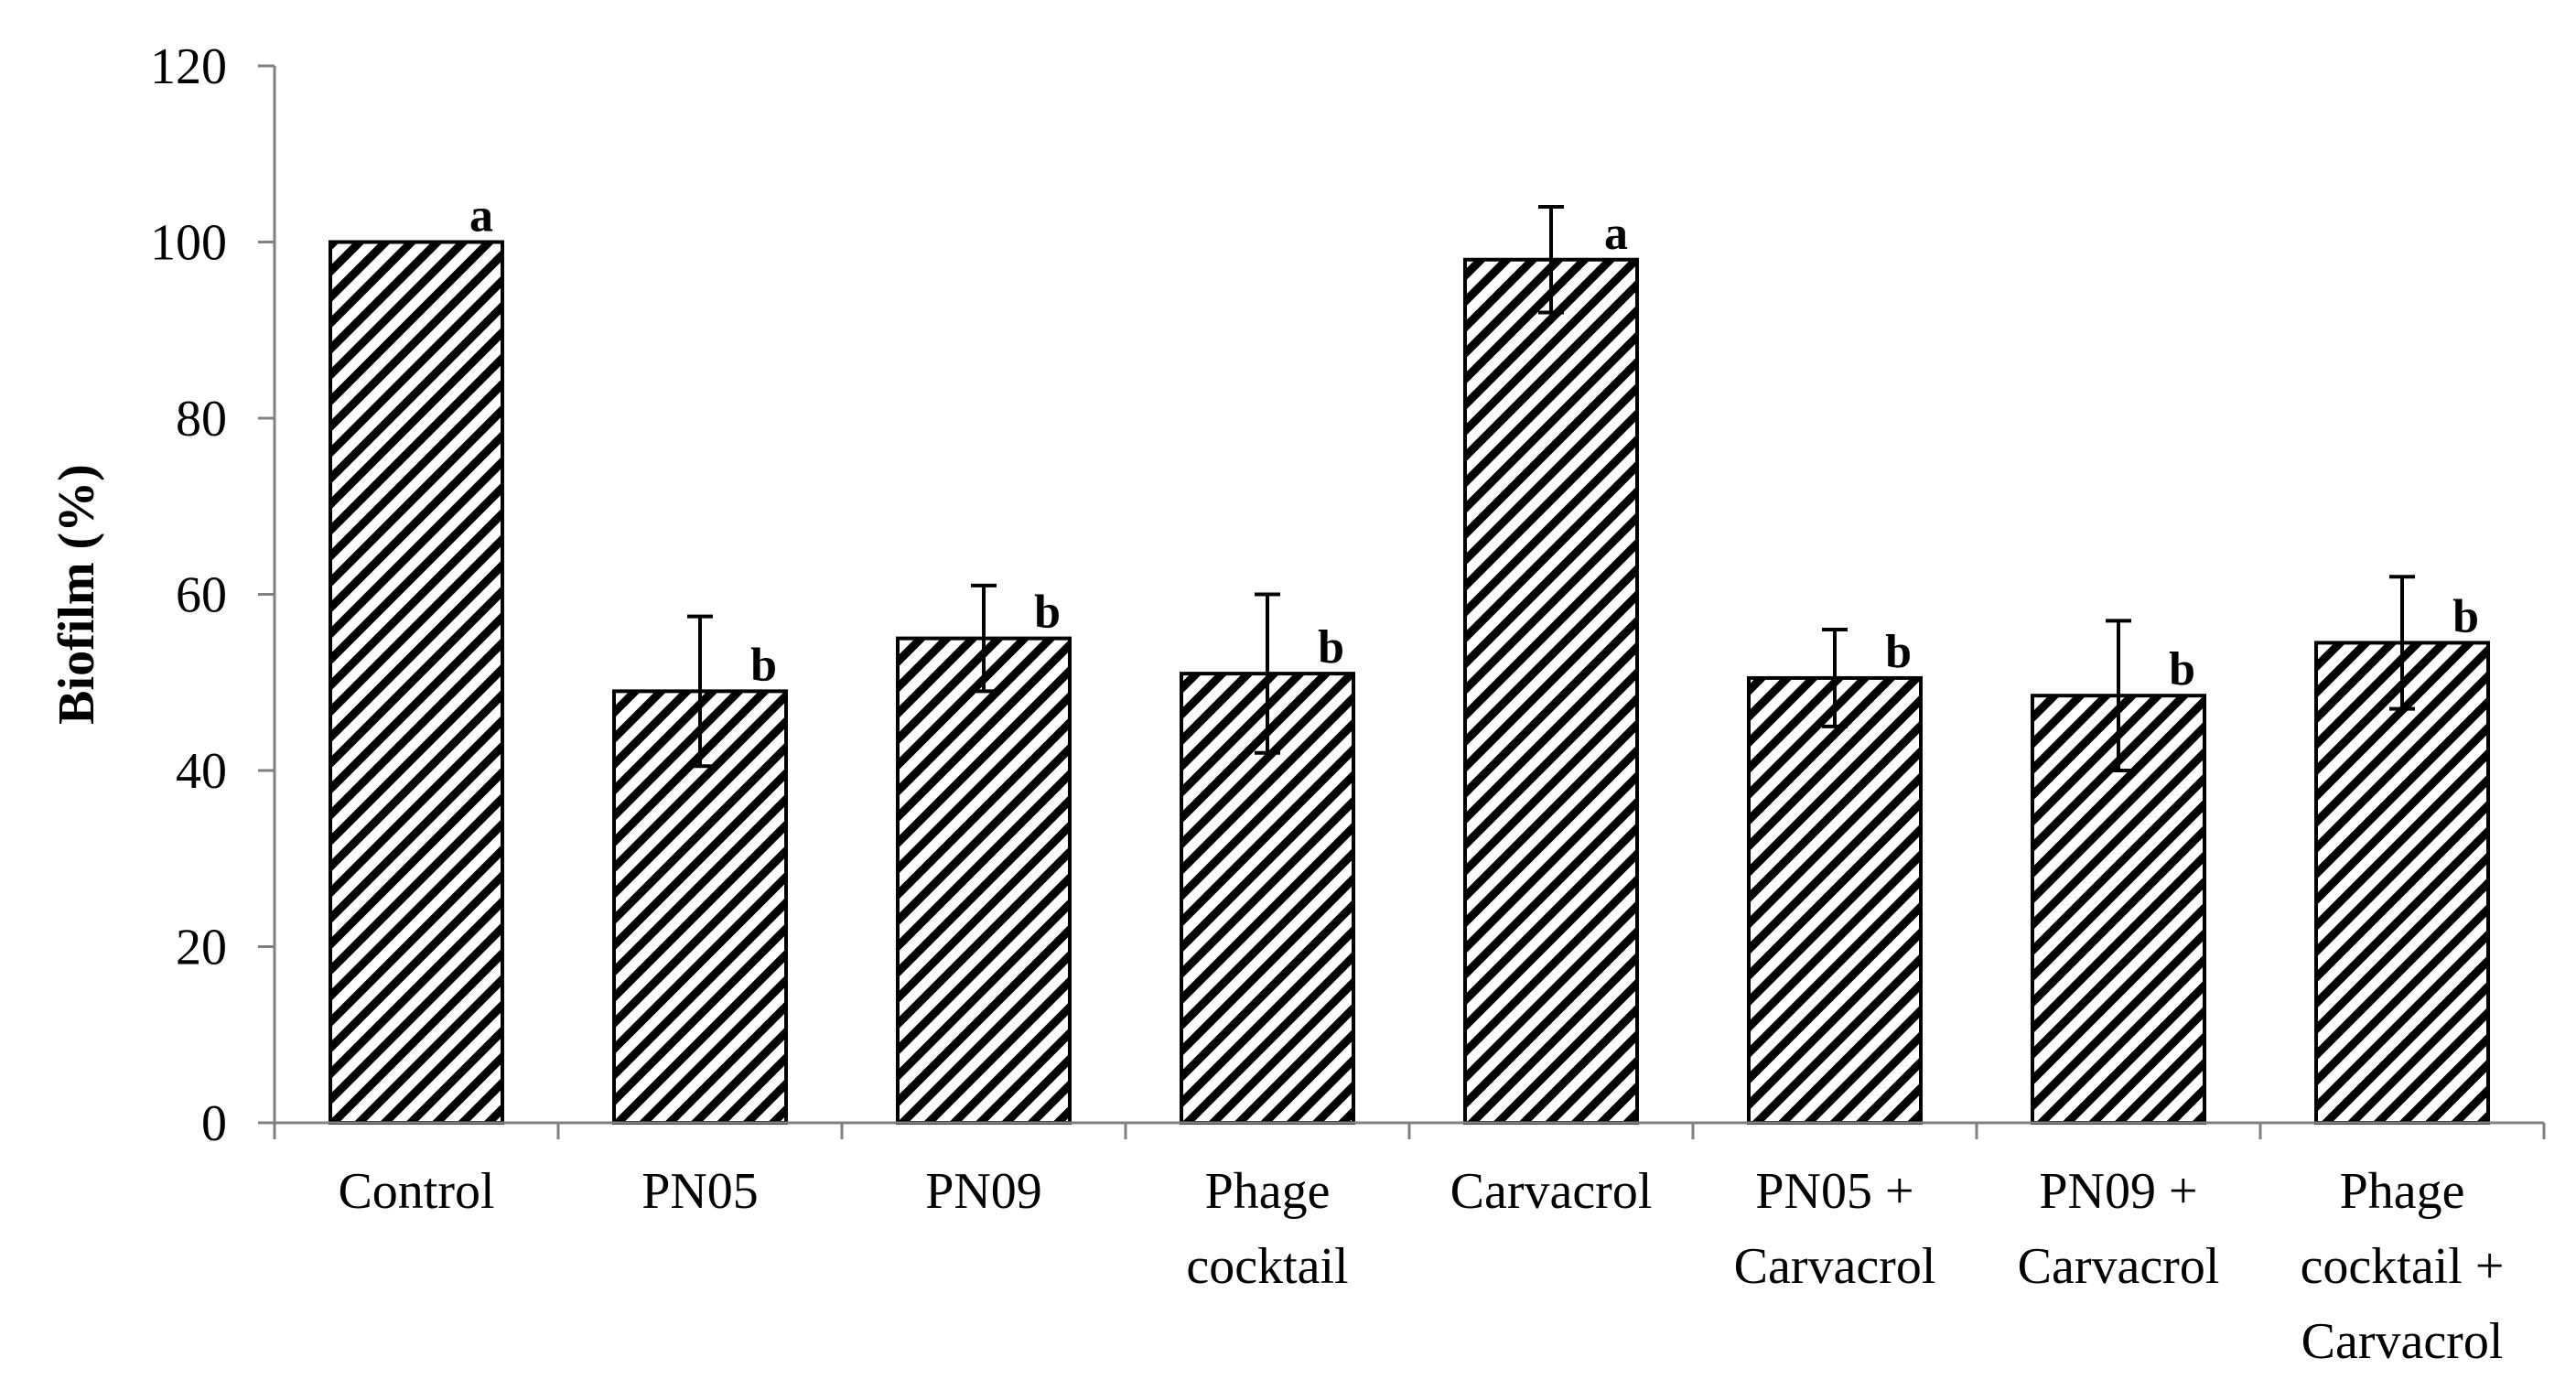 The height and width of the screenshot is (1390, 2576). What do you see at coordinates (983, 1191) in the screenshot?
I see `x-tick-label: PN09` at bounding box center [983, 1191].